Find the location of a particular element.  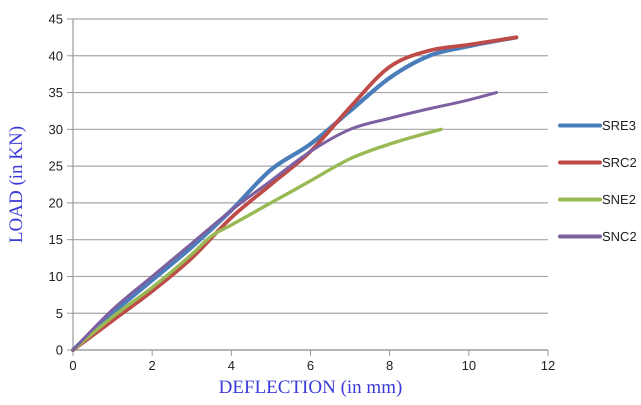

y-tick-label: 5 is located at coordinates (59, 313).